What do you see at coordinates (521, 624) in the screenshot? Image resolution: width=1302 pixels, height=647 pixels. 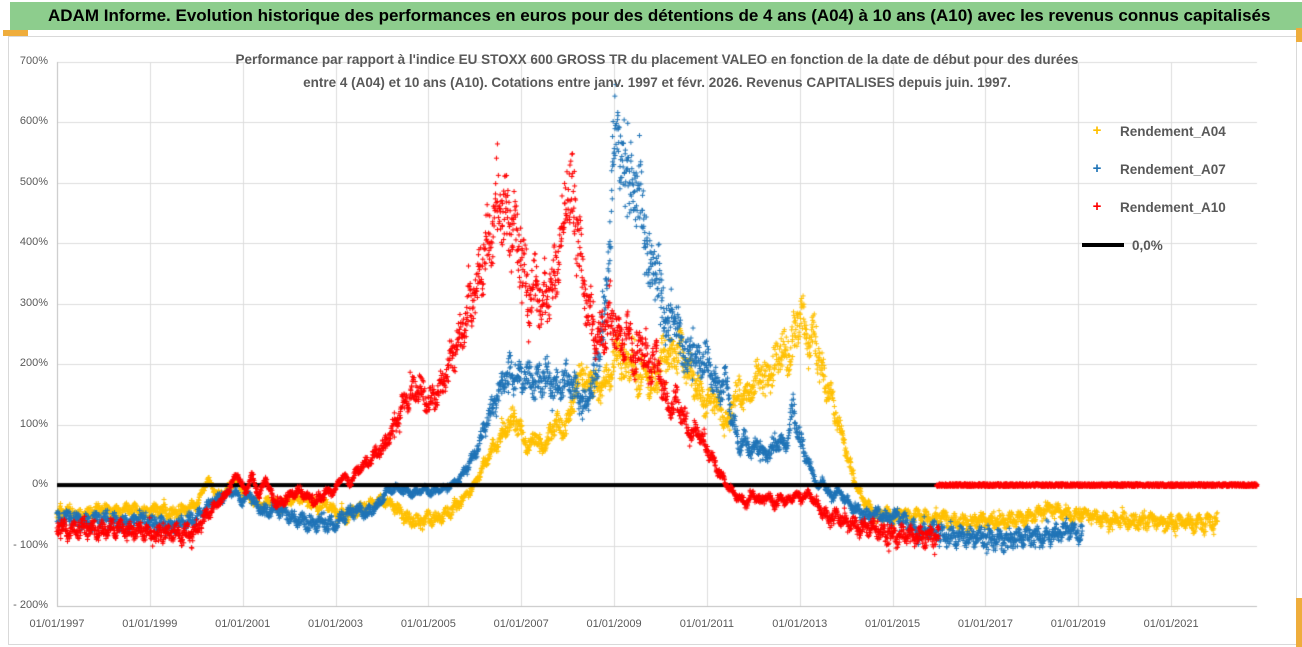 I see `x-tick-label: 01/01/2007` at bounding box center [521, 624].